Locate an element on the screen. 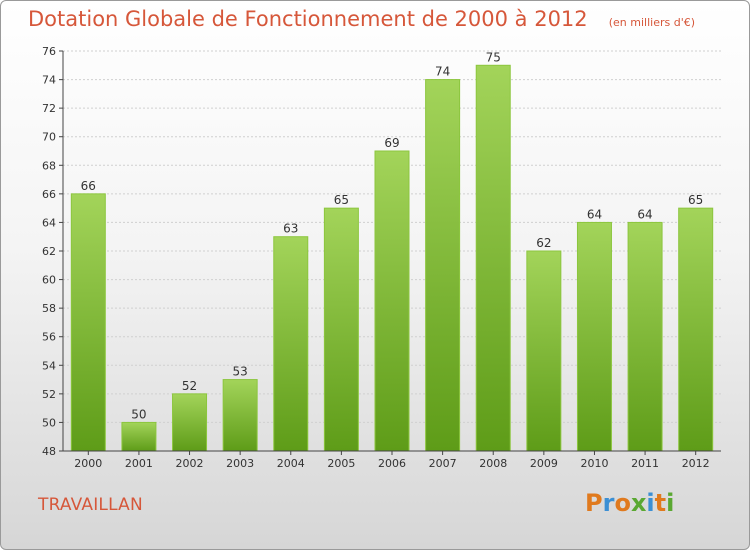 The image size is (750, 550). y-tick-label: 64 is located at coordinates (49, 222).